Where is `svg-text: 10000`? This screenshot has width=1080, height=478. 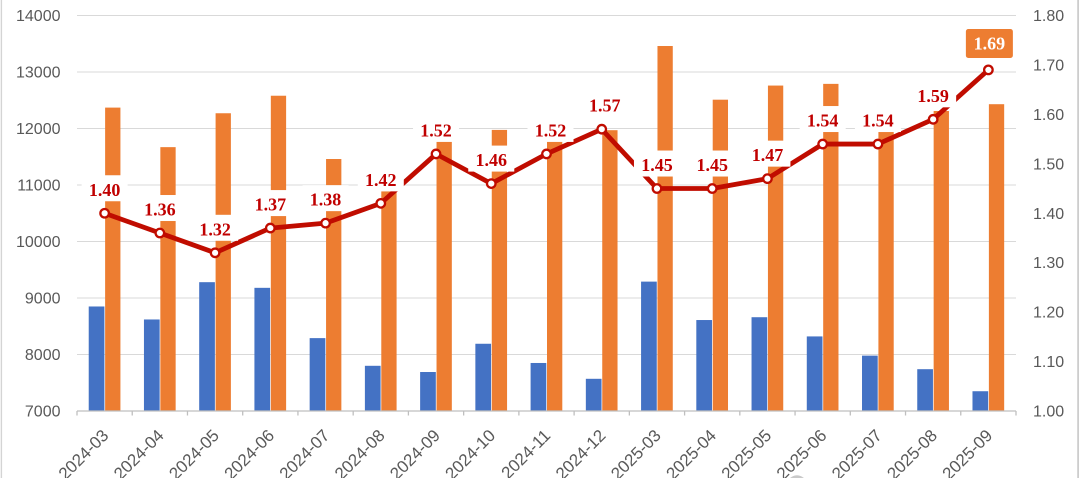 svg-text: 10000 is located at coordinates (38, 242).